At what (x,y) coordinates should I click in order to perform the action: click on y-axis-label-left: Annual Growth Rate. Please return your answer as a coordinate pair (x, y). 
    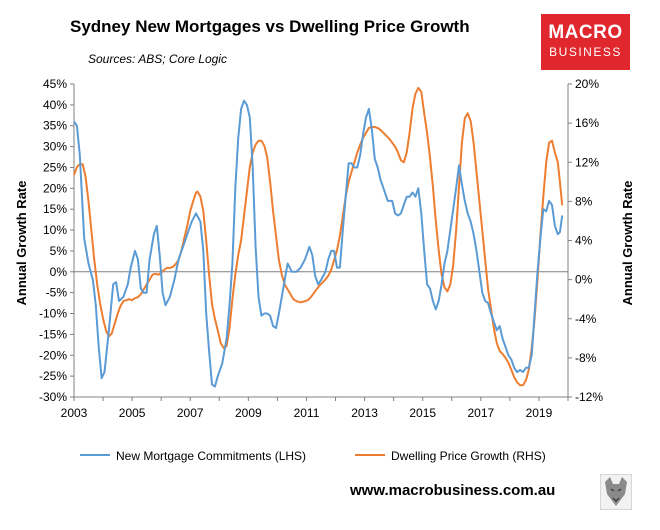
    Looking at the image, I should click on (21, 243).